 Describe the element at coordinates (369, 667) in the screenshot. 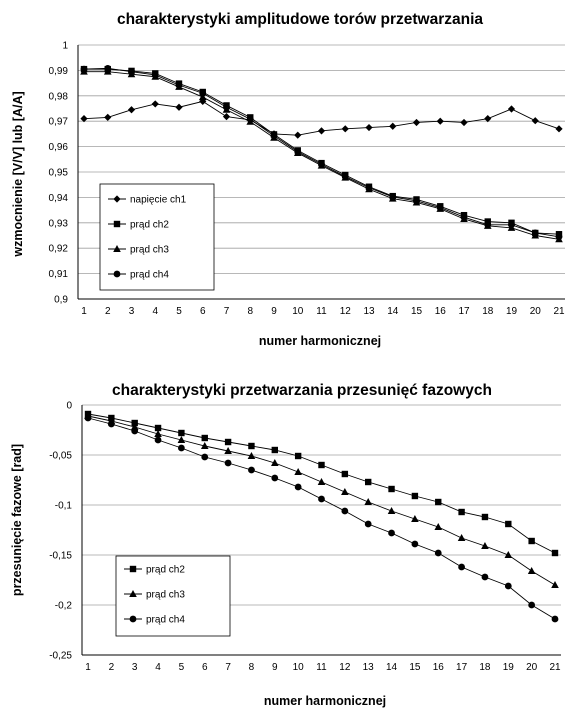

I see `x-tick-label: 13` at that location.